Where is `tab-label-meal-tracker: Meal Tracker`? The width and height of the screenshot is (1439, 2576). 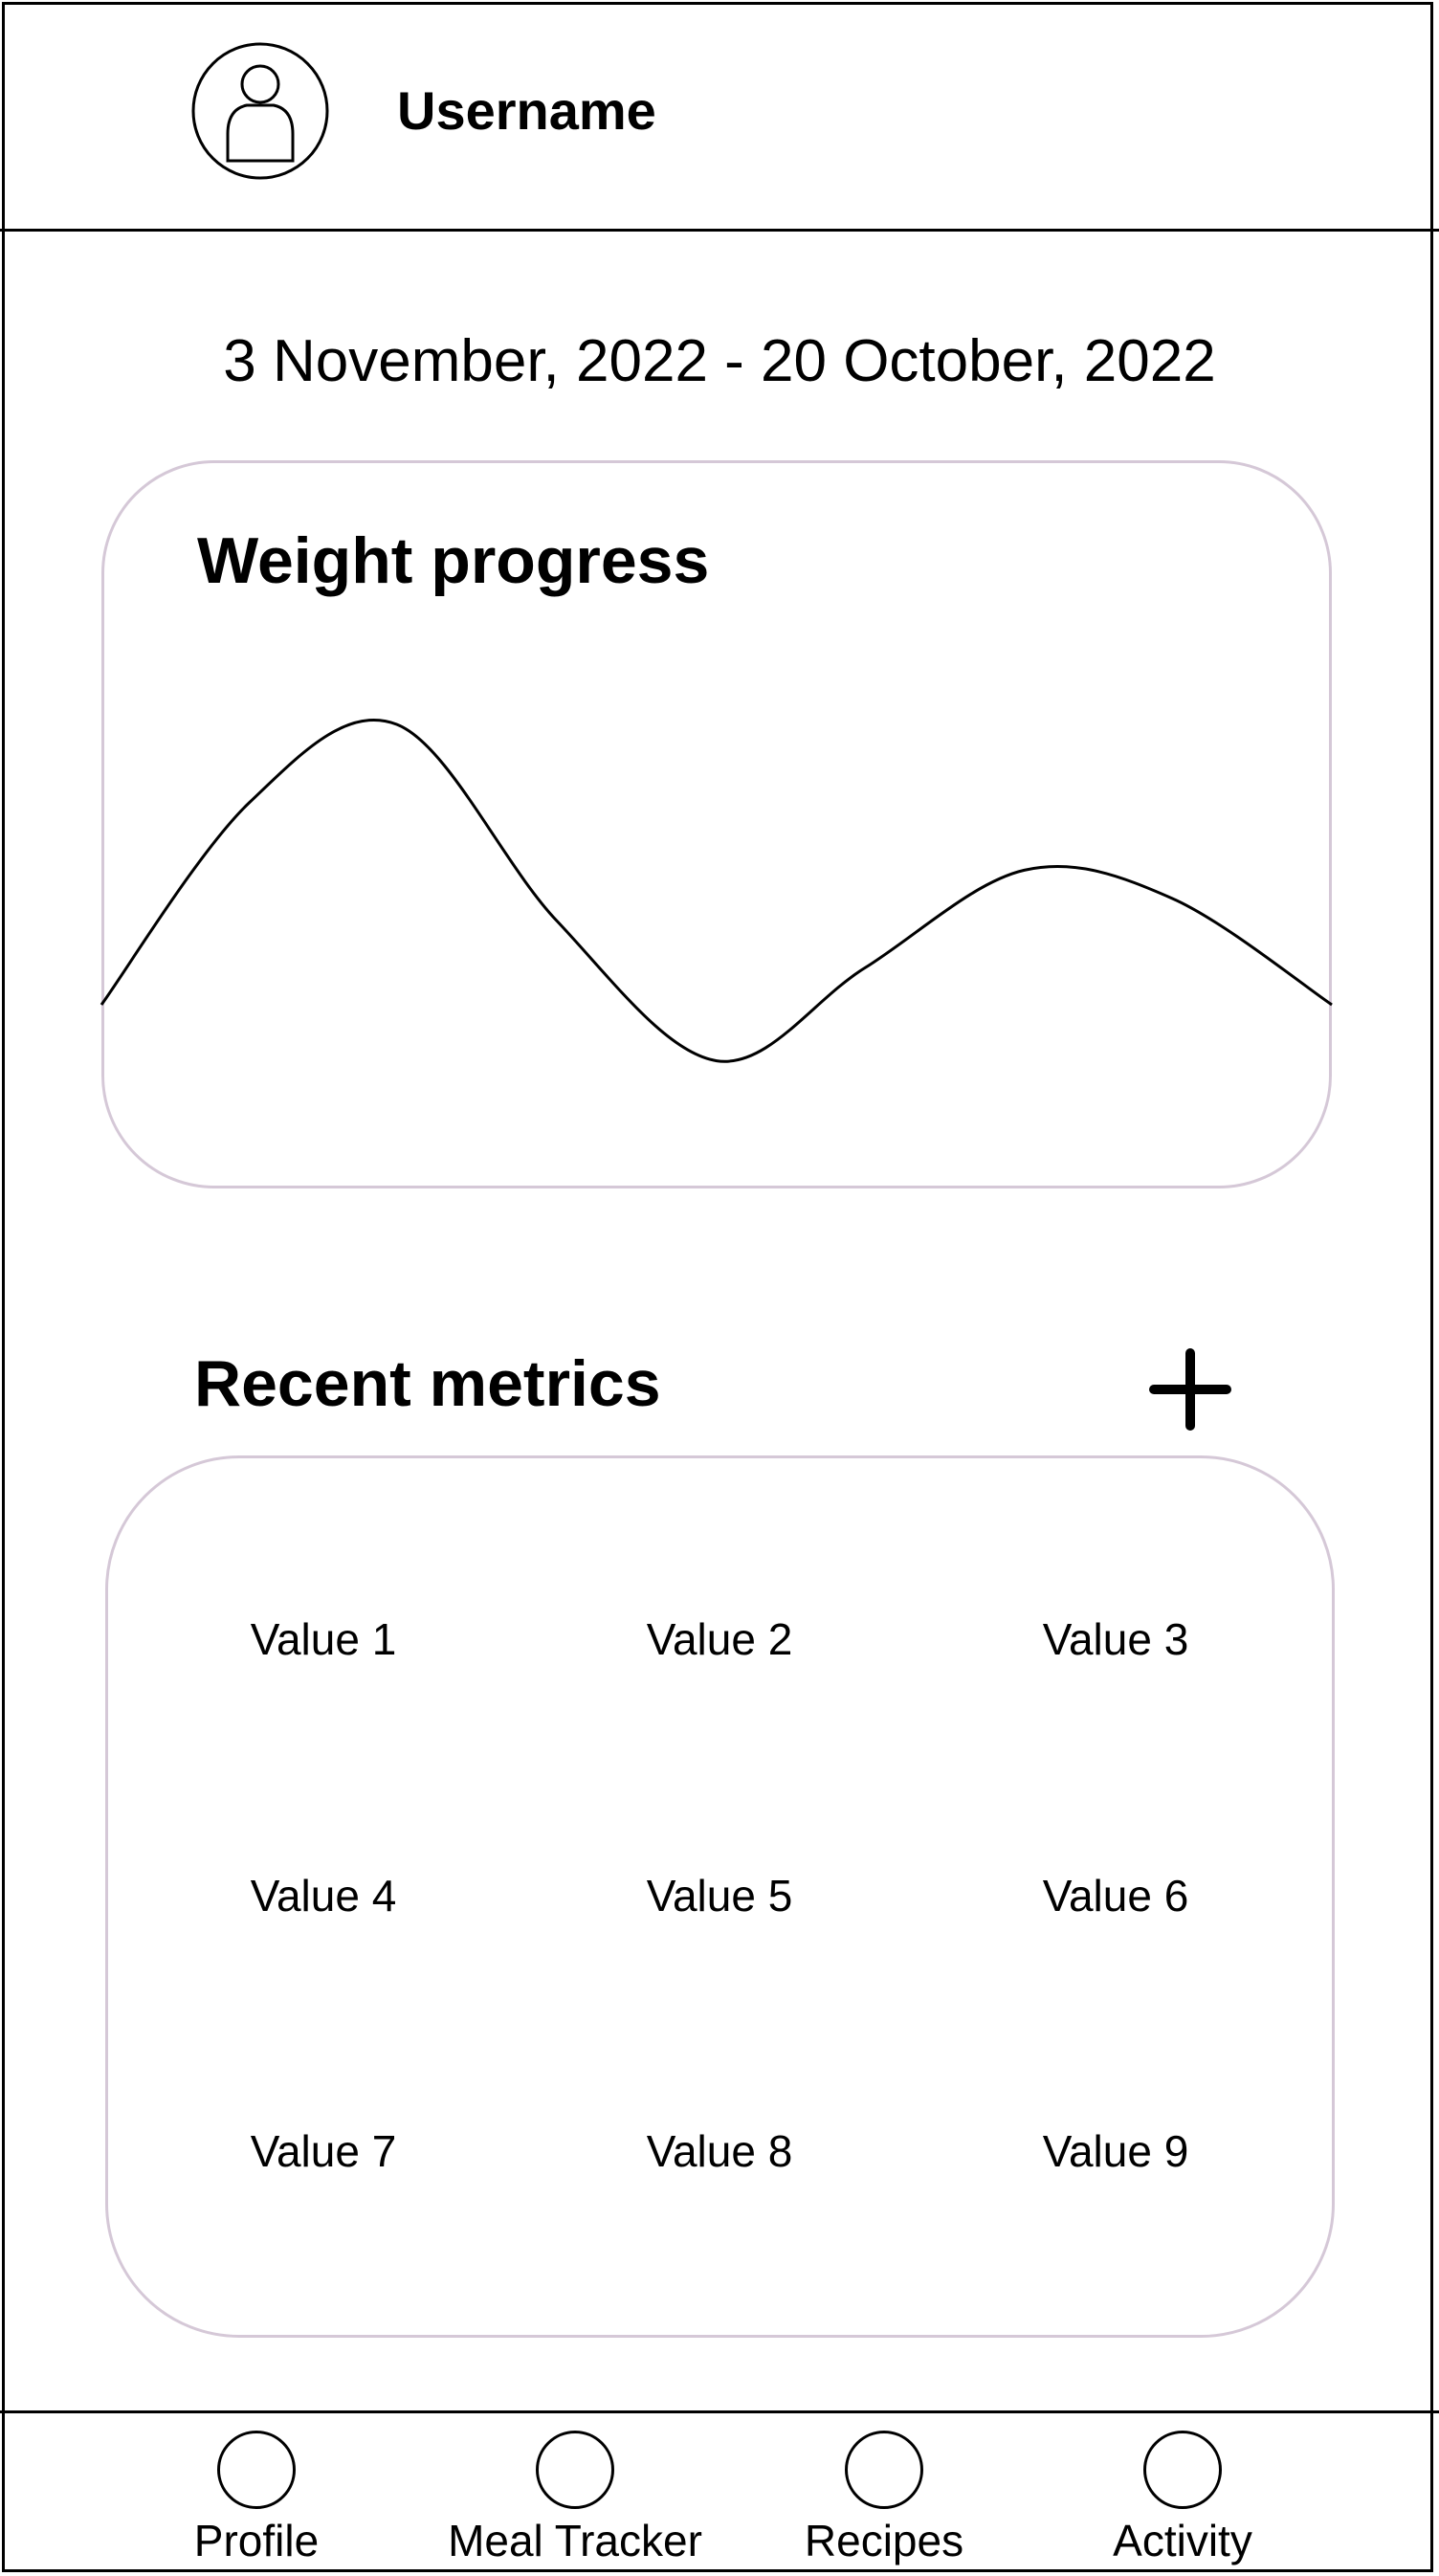
tab-label-meal-tracker: Meal Tracker is located at coordinates (575, 2540).